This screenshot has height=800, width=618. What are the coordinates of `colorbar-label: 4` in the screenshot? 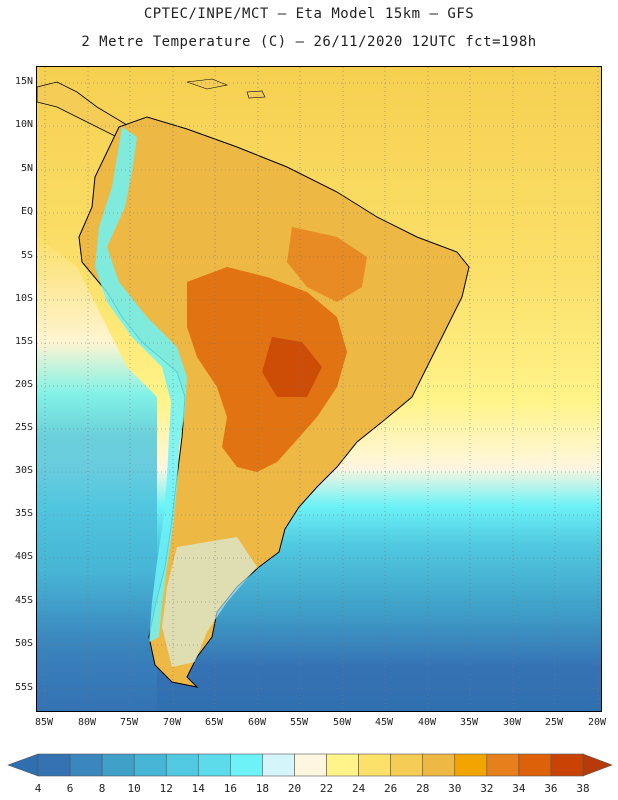 It's located at (38, 788).